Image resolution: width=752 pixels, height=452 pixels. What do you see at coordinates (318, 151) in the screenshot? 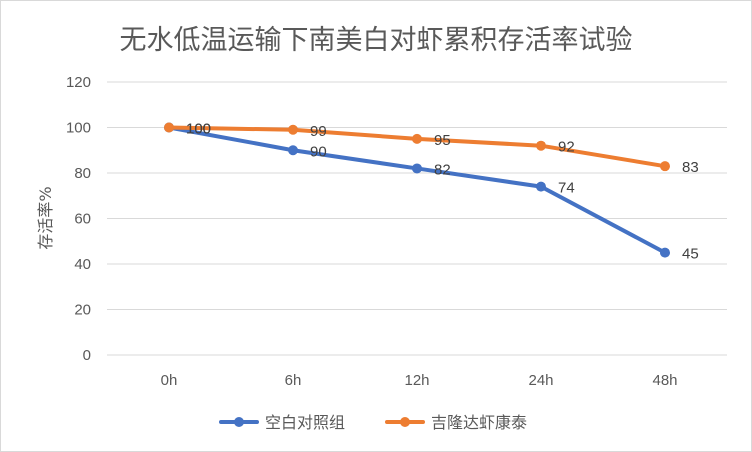
I see `data-label: 90` at bounding box center [318, 151].